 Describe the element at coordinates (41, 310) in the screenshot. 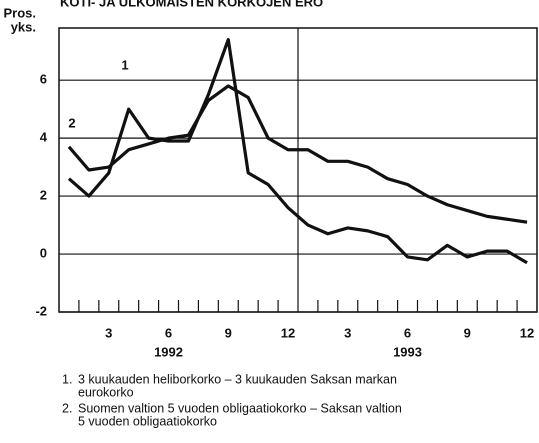

I see `y-tick-label: -2` at that location.